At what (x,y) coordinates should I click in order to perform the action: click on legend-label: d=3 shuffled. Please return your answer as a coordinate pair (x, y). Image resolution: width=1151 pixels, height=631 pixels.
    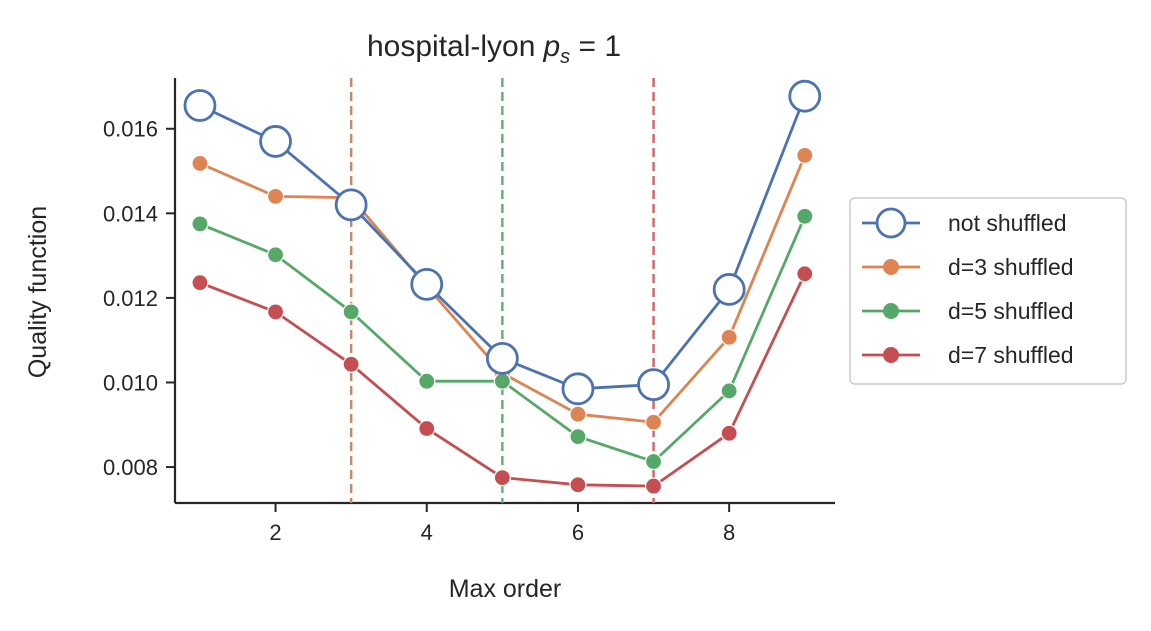
    Looking at the image, I should click on (1011, 267).